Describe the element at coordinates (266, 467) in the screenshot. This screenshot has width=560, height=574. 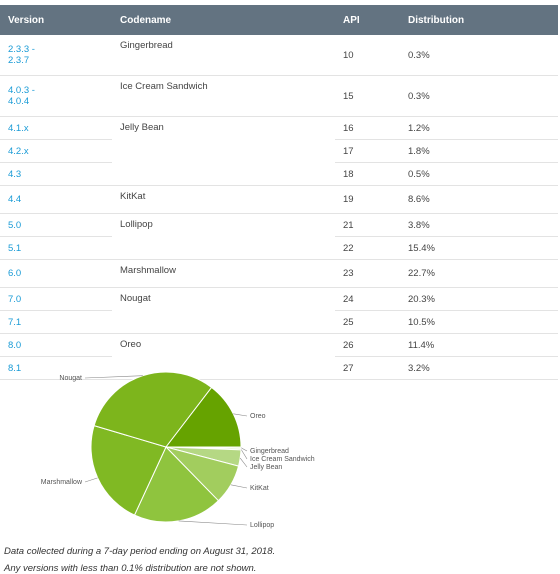
I see `slice-label: Jelly Bean` at that location.